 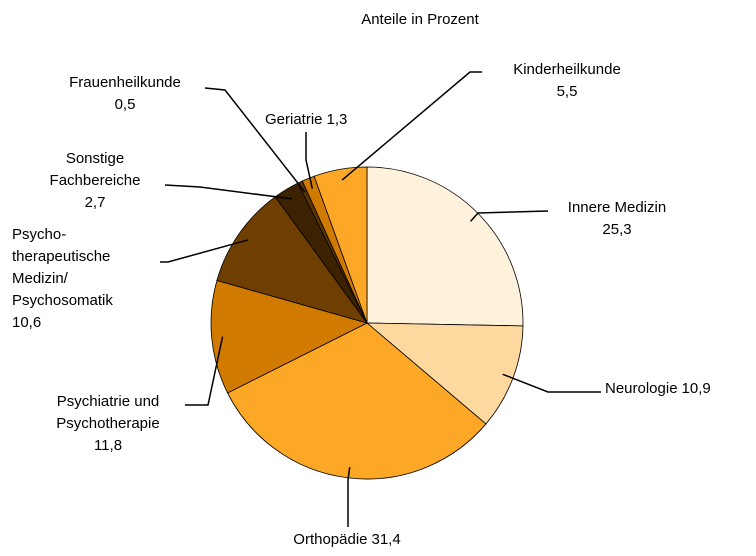 I want to click on chart-title: Anteile in Prozent, so click(x=420, y=19).